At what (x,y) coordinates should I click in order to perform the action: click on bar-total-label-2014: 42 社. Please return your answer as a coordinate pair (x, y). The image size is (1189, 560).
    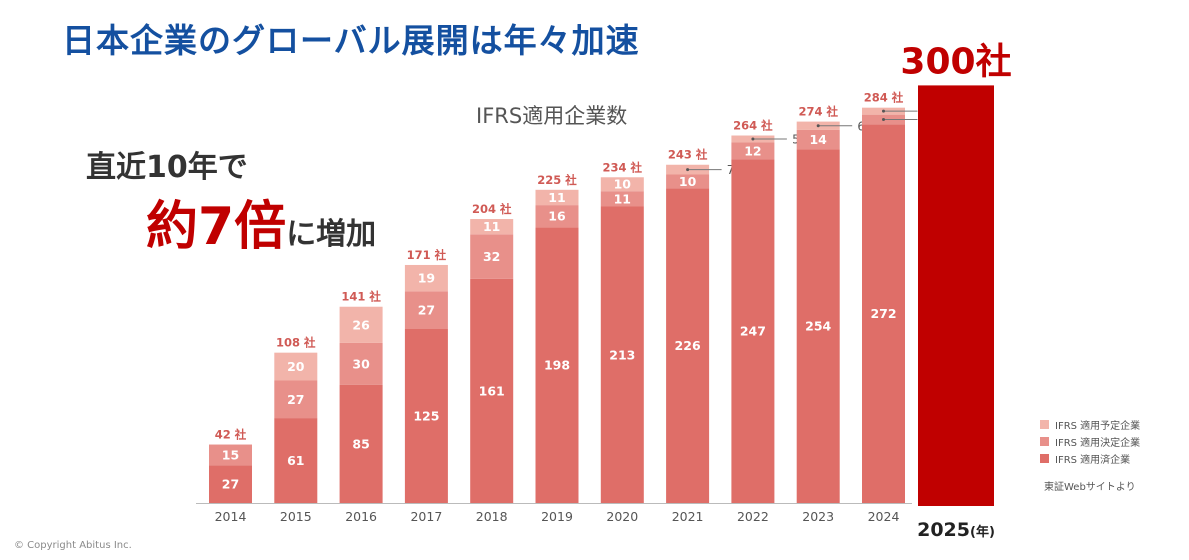
    Looking at the image, I should click on (231, 435).